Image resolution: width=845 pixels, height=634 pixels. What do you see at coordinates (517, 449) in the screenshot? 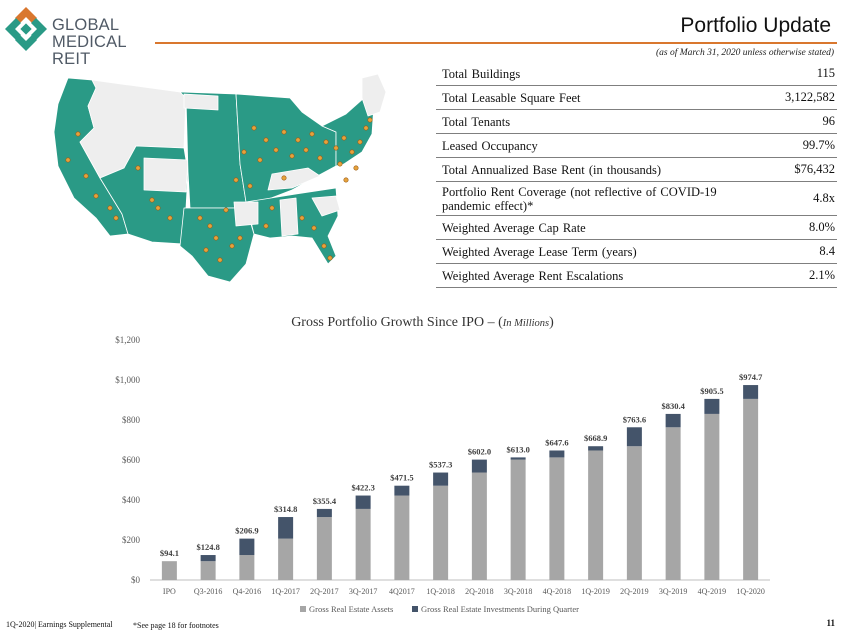
I see `bar-total-label: $613.0` at bounding box center [517, 449].